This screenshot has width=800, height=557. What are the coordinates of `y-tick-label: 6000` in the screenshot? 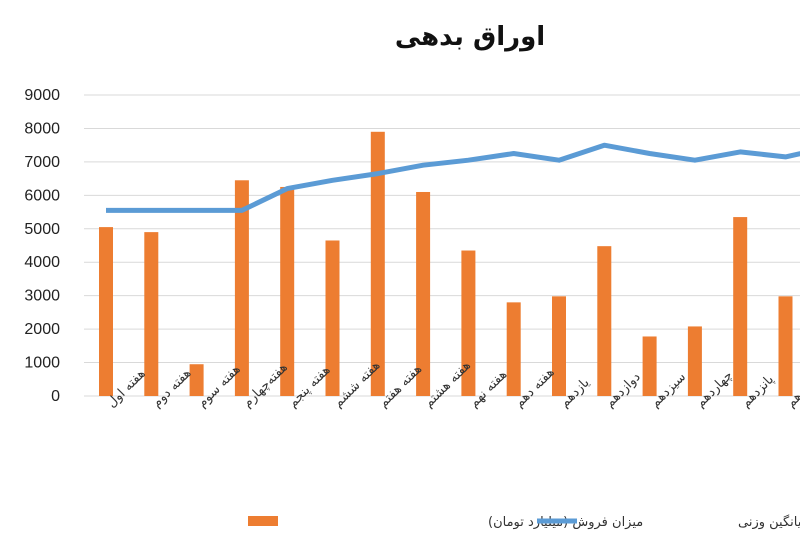 It's located at (42, 195).